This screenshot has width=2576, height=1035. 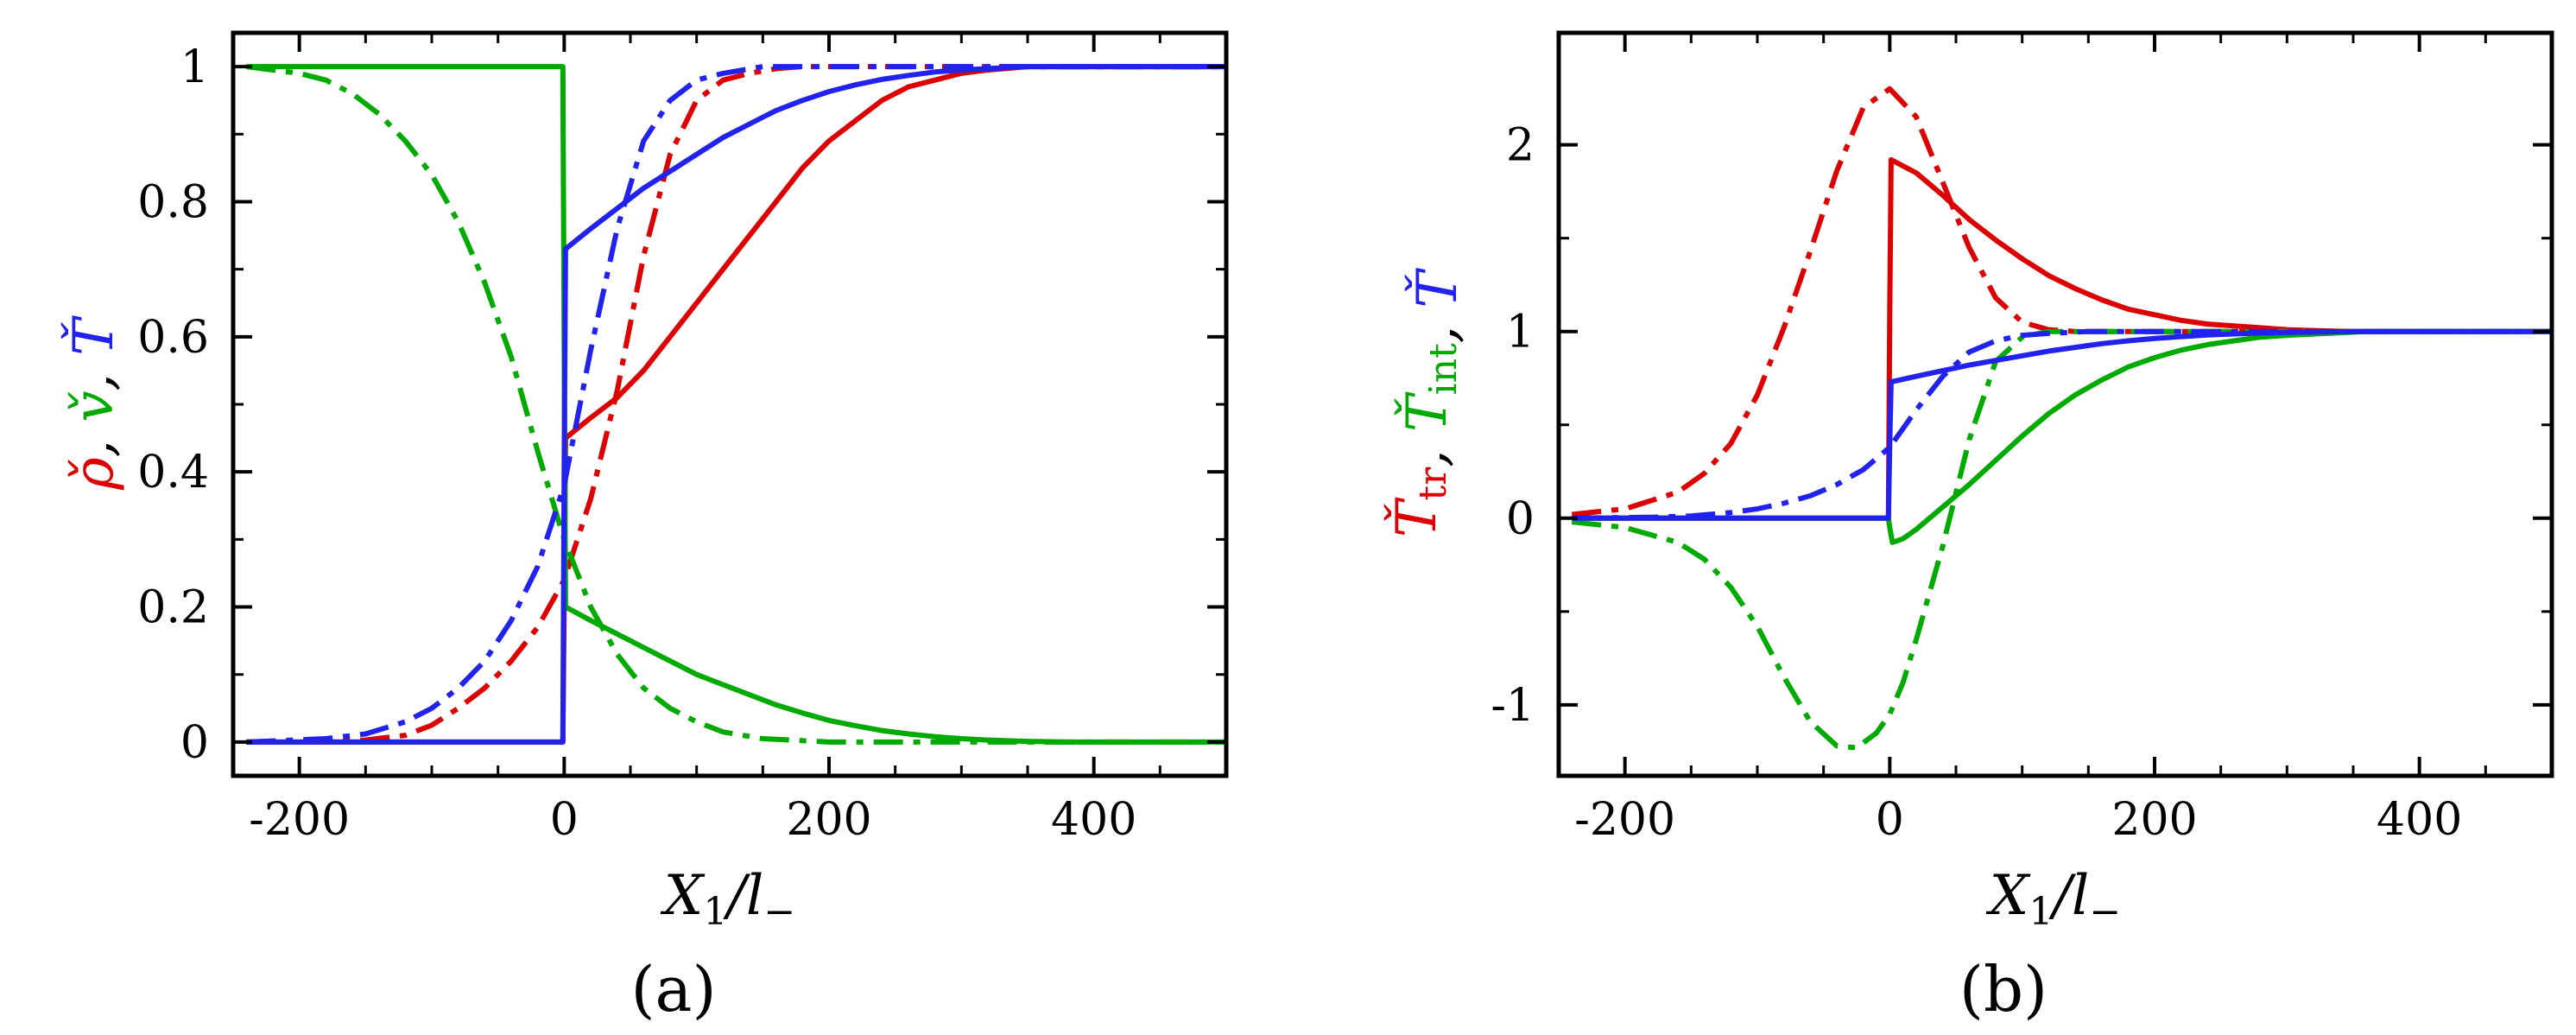 I want to click on panel-b-ylabel: Ťtr, Ťint, Ť, so click(x=1427, y=403).